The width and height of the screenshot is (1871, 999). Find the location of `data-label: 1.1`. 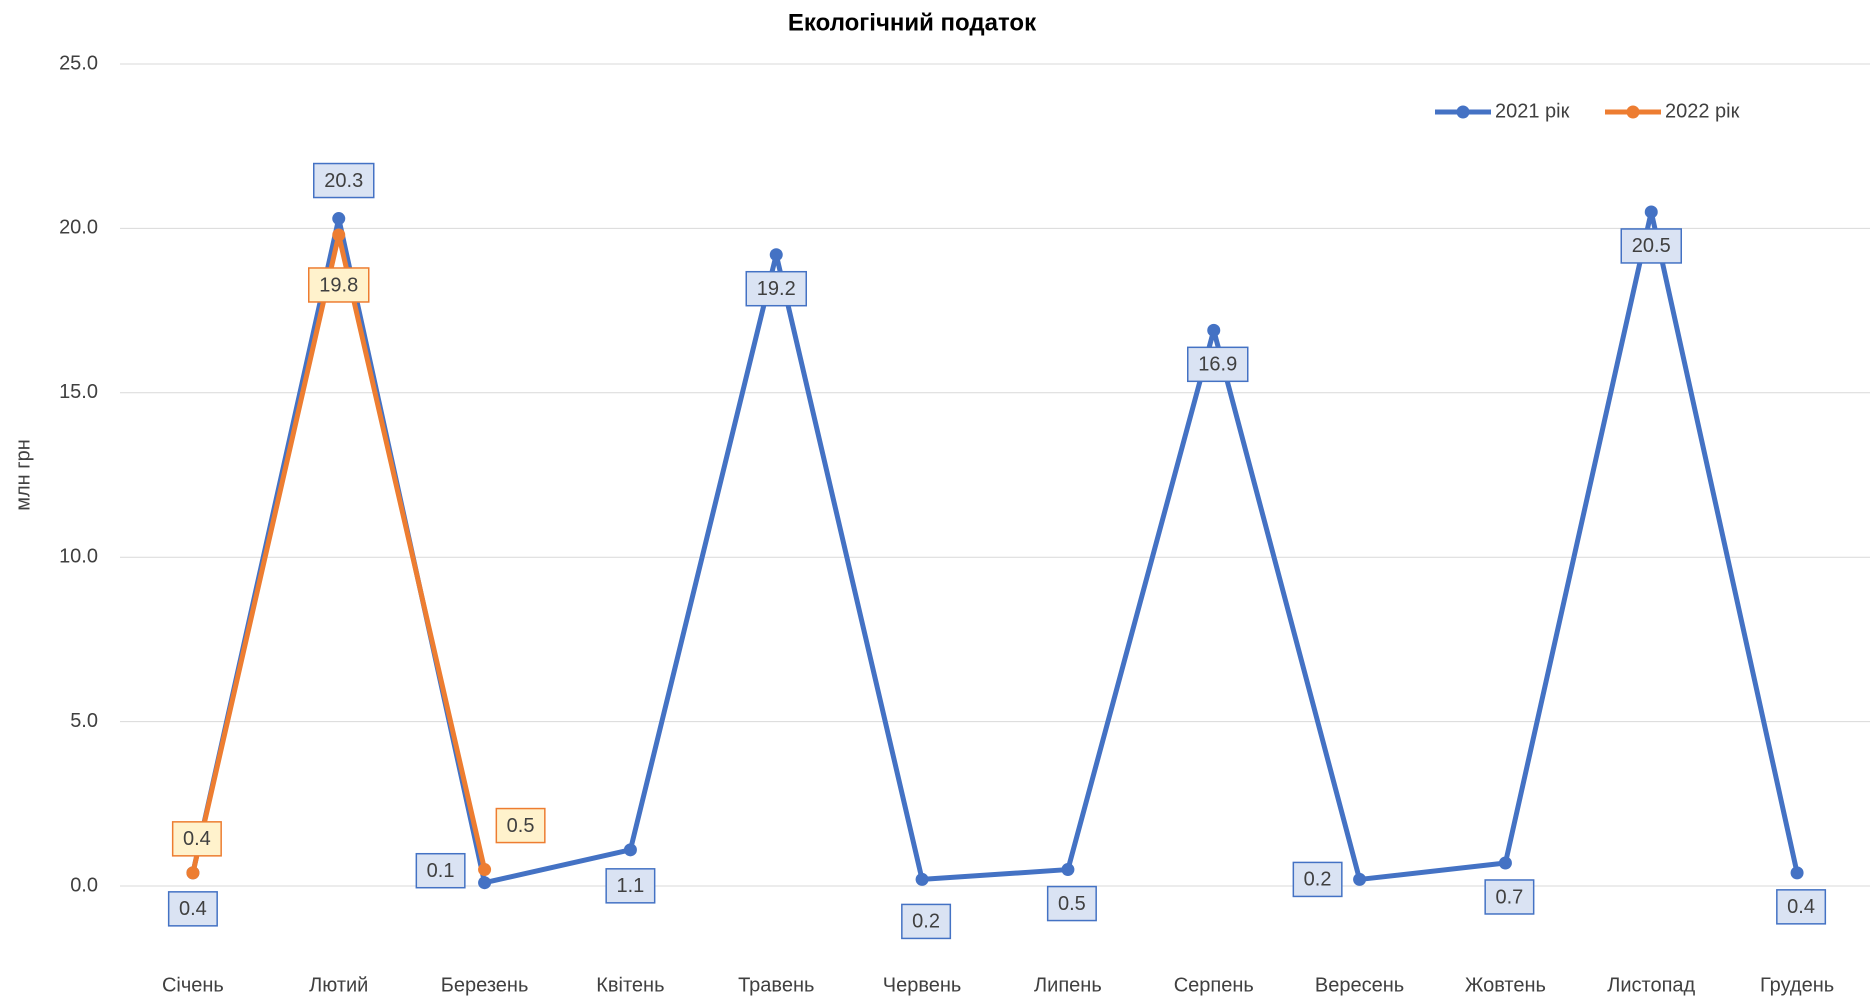

data-label: 1.1 is located at coordinates (631, 886).